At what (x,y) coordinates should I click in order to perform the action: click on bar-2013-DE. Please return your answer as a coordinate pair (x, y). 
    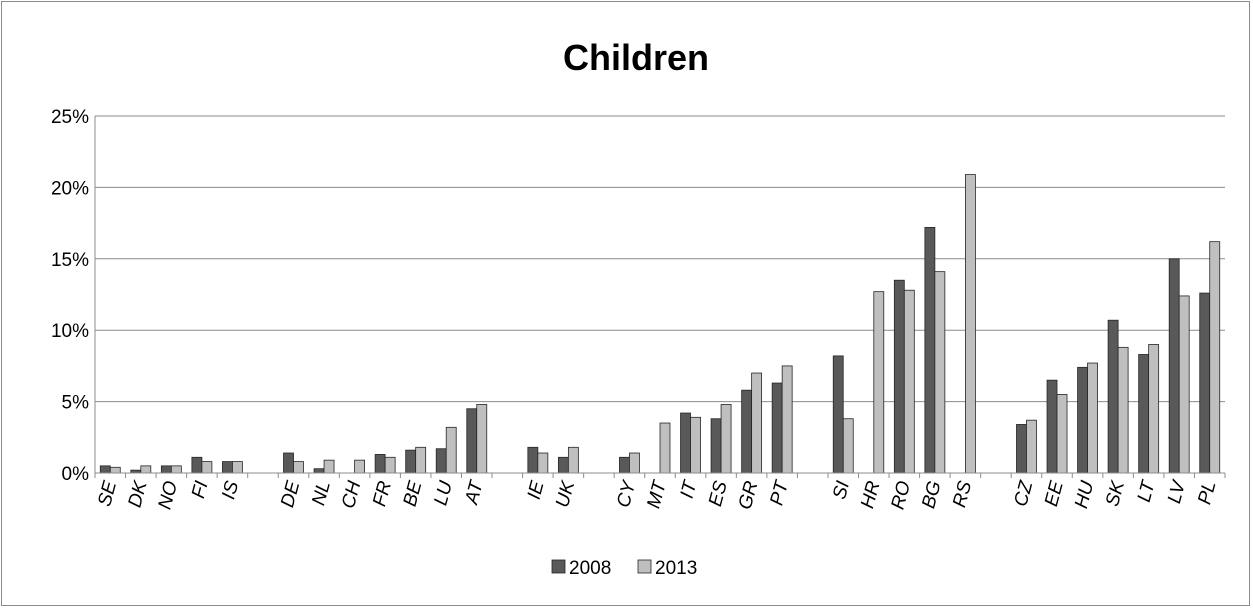
    Looking at the image, I should click on (298, 467).